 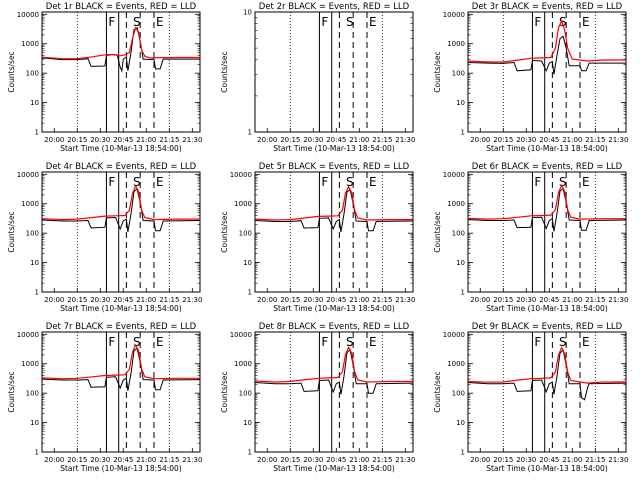 I want to click on panel-title: Det 7r BLACK = Events, RED = LLD, so click(x=121, y=327).